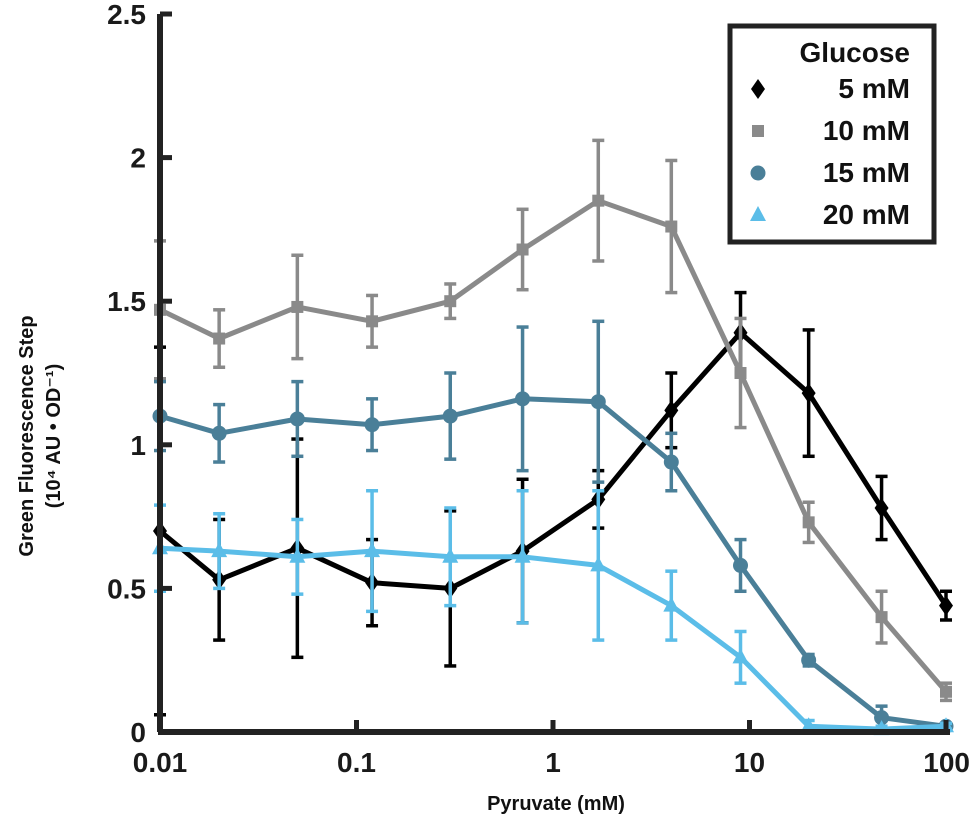 This screenshot has height=820, width=974. Describe the element at coordinates (553, 762) in the screenshot. I see `x-tick-label: 1` at that location.